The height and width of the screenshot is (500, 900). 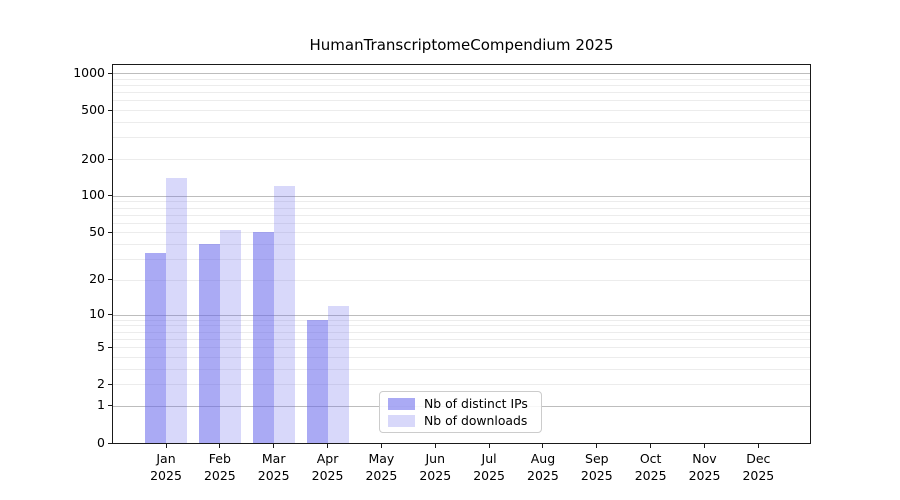 I want to click on y-axis-tick-label: 100, so click(x=93, y=195).